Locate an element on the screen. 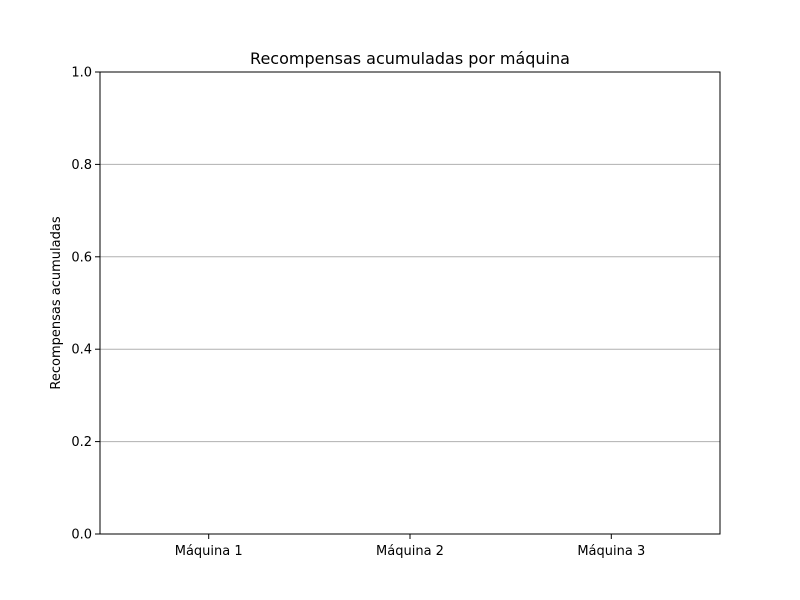 Image resolution: width=800 pixels, height=600 pixels. y-tick-label: 0.0 is located at coordinates (81, 535).